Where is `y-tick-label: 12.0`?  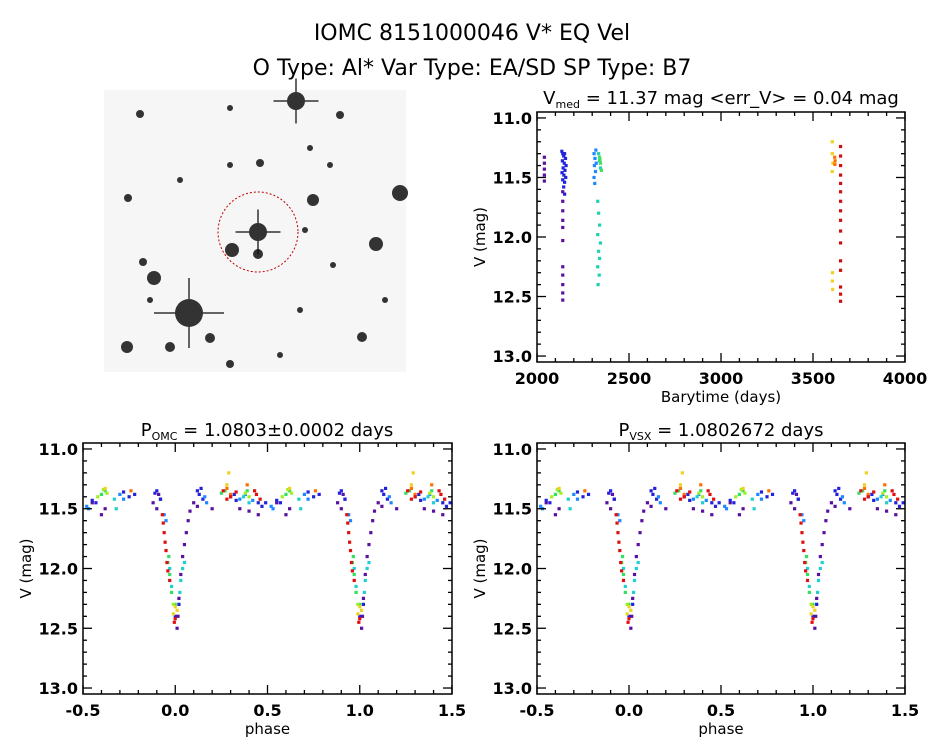
y-tick-label: 12.0 is located at coordinates (58, 569).